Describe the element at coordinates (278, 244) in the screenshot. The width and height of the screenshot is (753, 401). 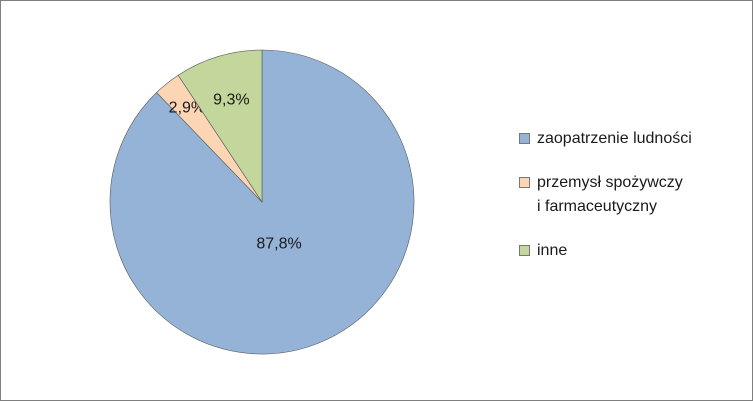
I see `data-label: 87,8%` at that location.